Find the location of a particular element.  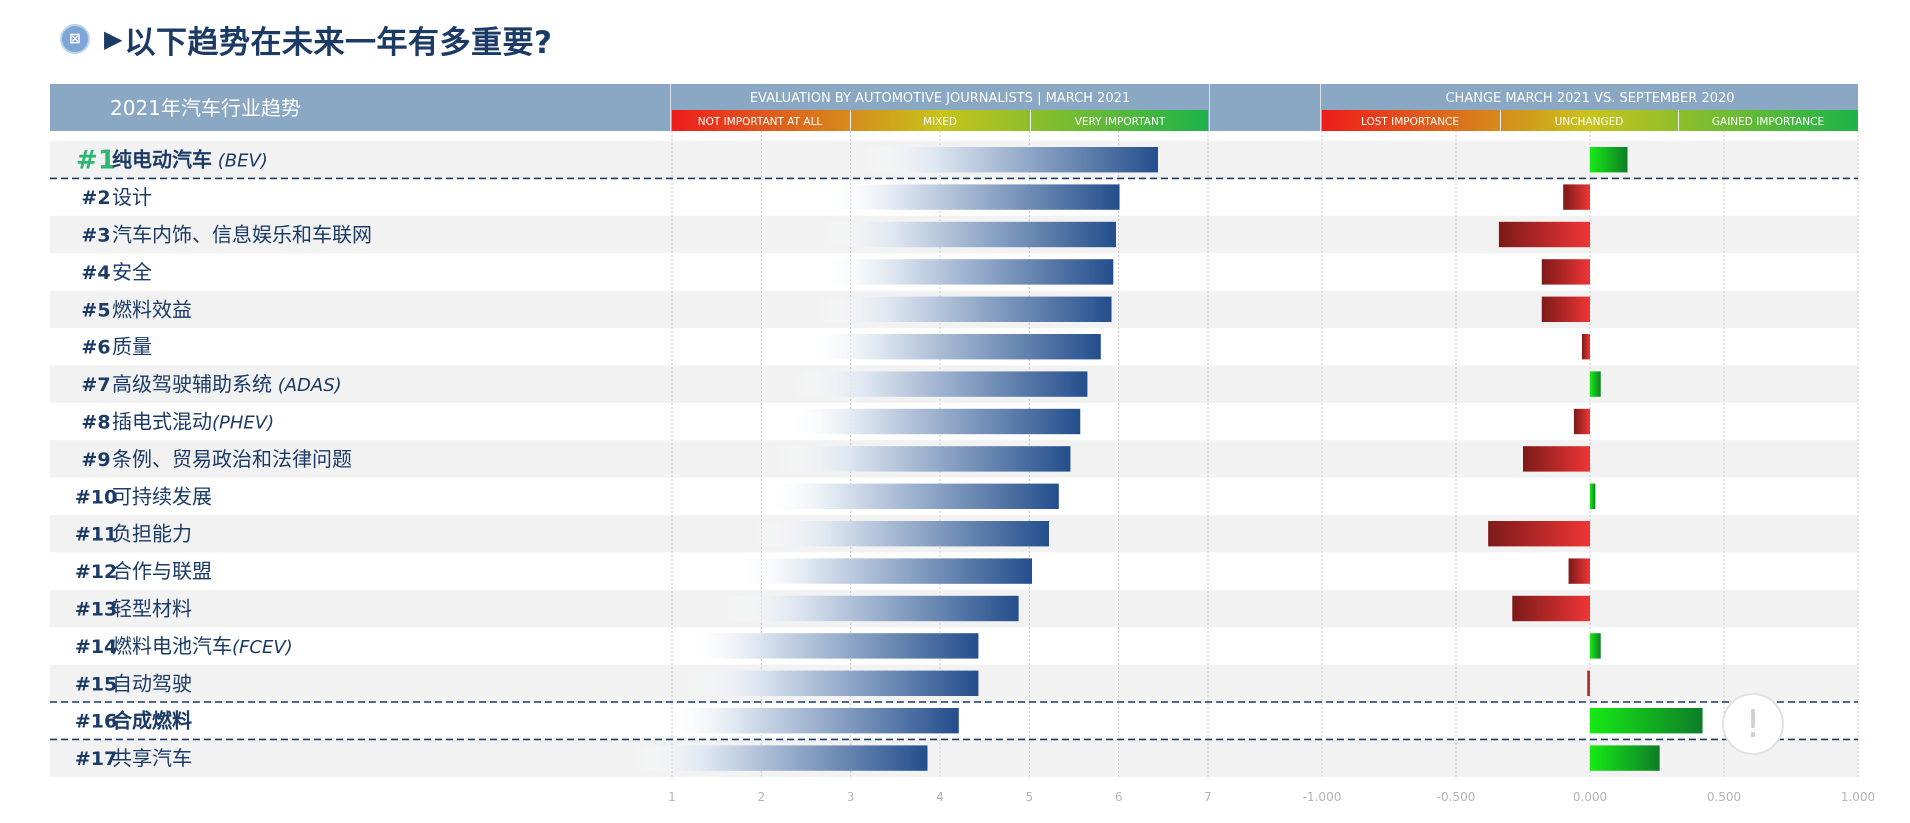

trend-name: 燃料效益 is located at coordinates (152, 309).